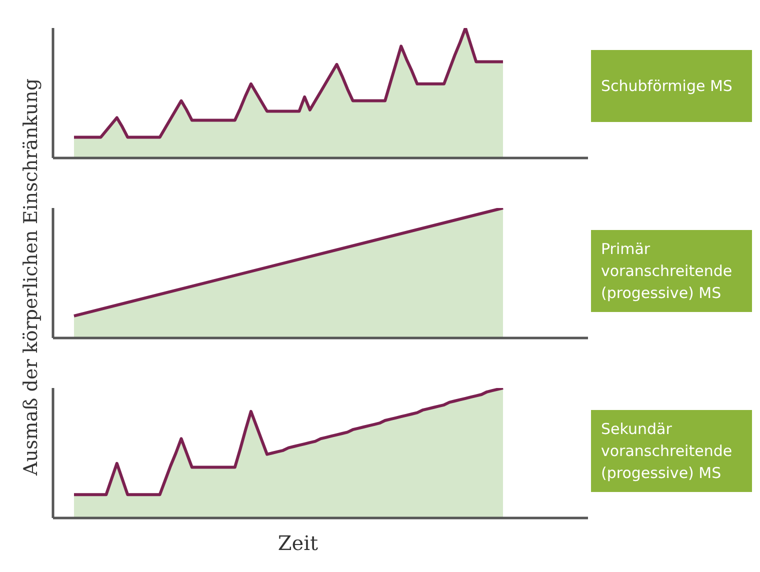  I want to click on y-axis-title: Ausmaß der körperlichen Einschränkung, so click(31, 278).